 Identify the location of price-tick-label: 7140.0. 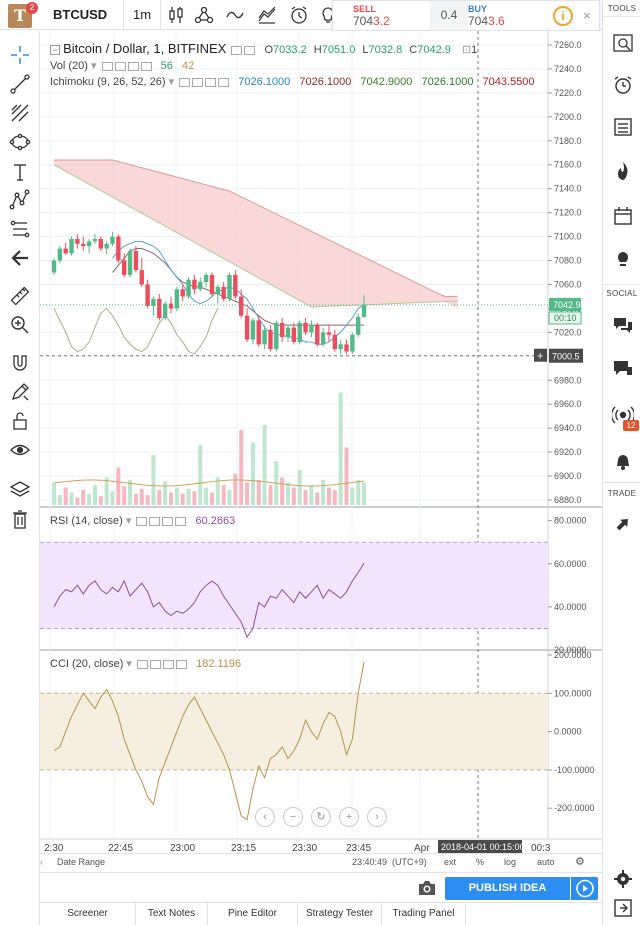
(568, 189).